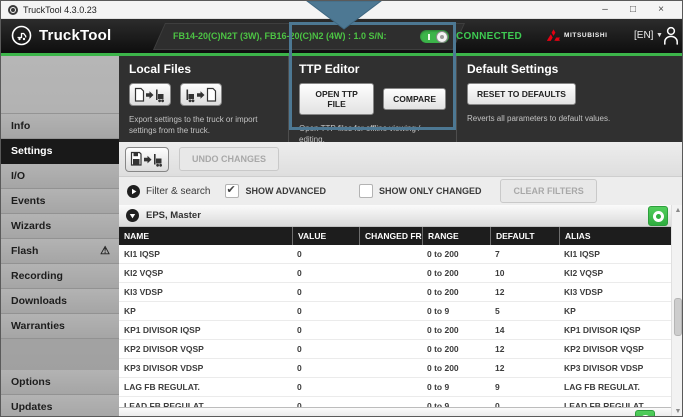 The height and width of the screenshot is (417, 683). I want to click on table-row: KP 0 0 to 9 5 KP, so click(395, 311).